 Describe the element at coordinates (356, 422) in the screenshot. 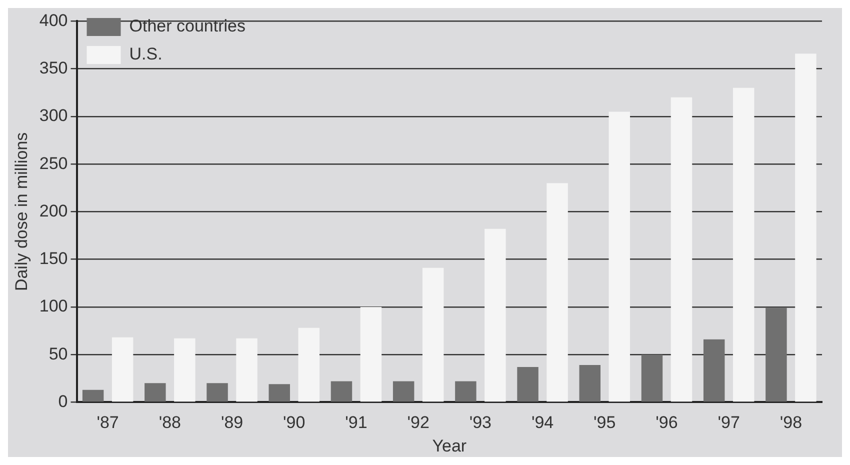

I see `x-tick-label: '91` at that location.